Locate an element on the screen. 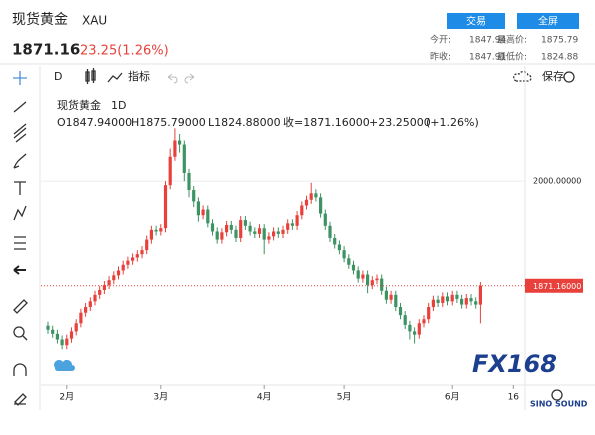  trade-button is located at coordinates (476, 21).